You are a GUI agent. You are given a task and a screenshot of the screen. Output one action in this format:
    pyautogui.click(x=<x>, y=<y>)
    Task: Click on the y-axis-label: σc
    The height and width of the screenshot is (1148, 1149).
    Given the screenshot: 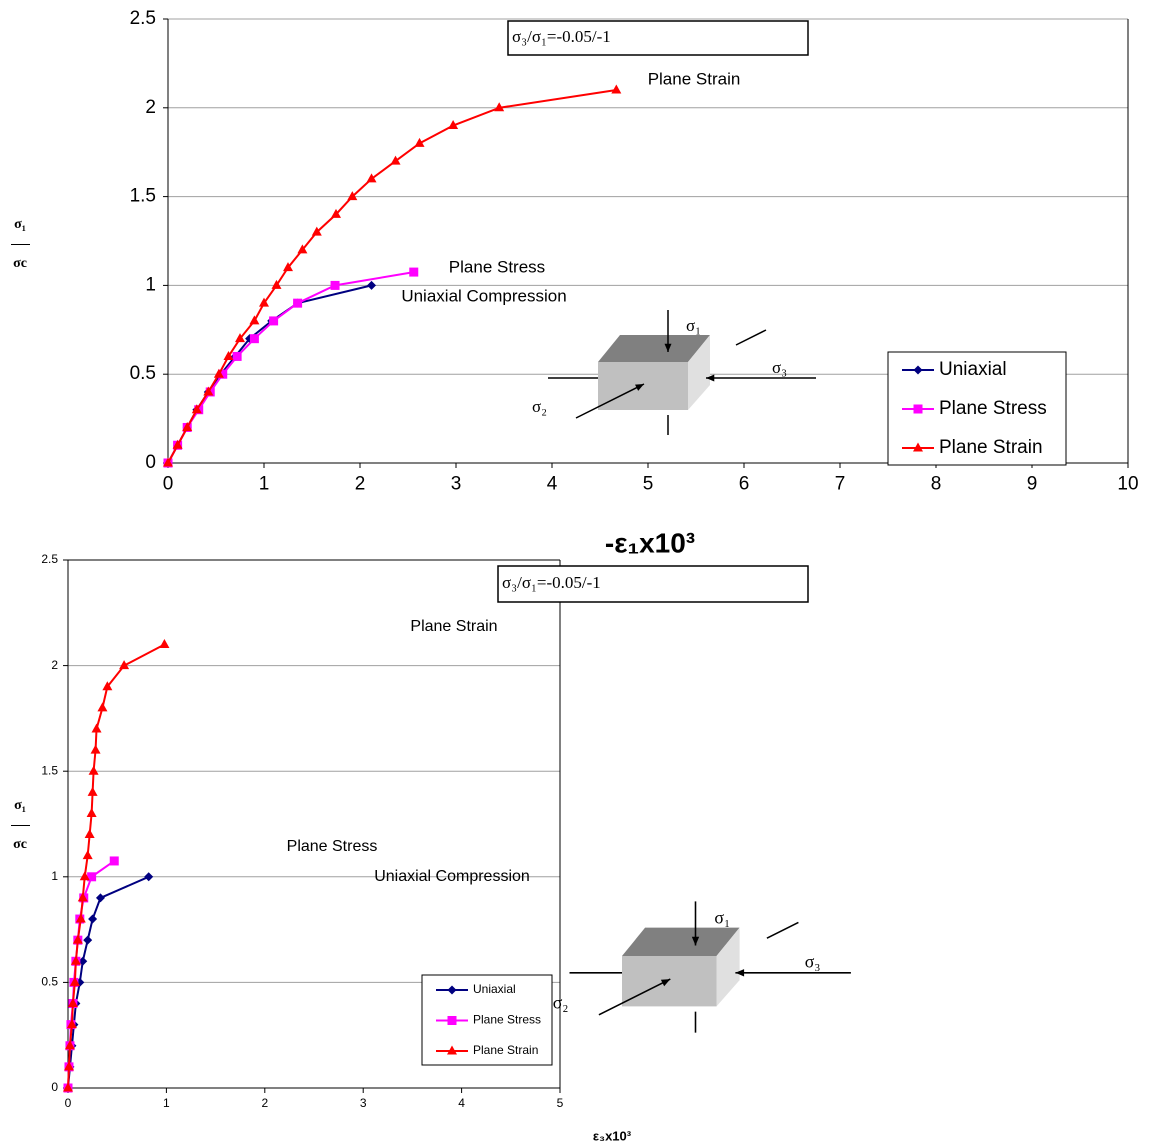 What is the action you would take?
    pyautogui.click(x=20, y=263)
    